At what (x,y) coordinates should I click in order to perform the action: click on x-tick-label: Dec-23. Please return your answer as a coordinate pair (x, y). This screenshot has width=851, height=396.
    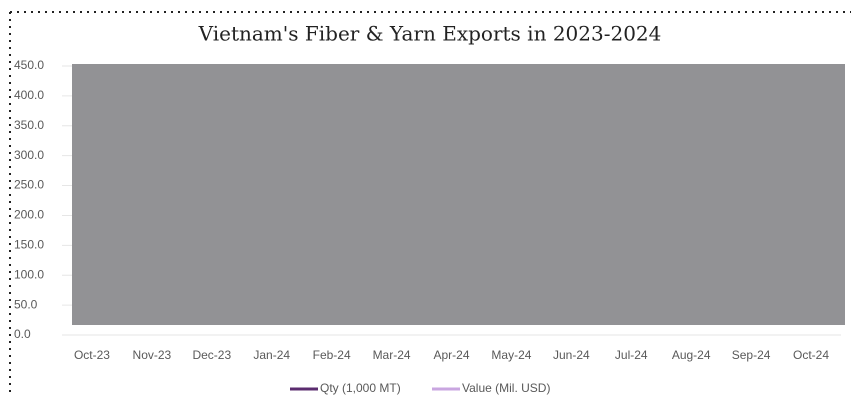
    Looking at the image, I should click on (211, 355).